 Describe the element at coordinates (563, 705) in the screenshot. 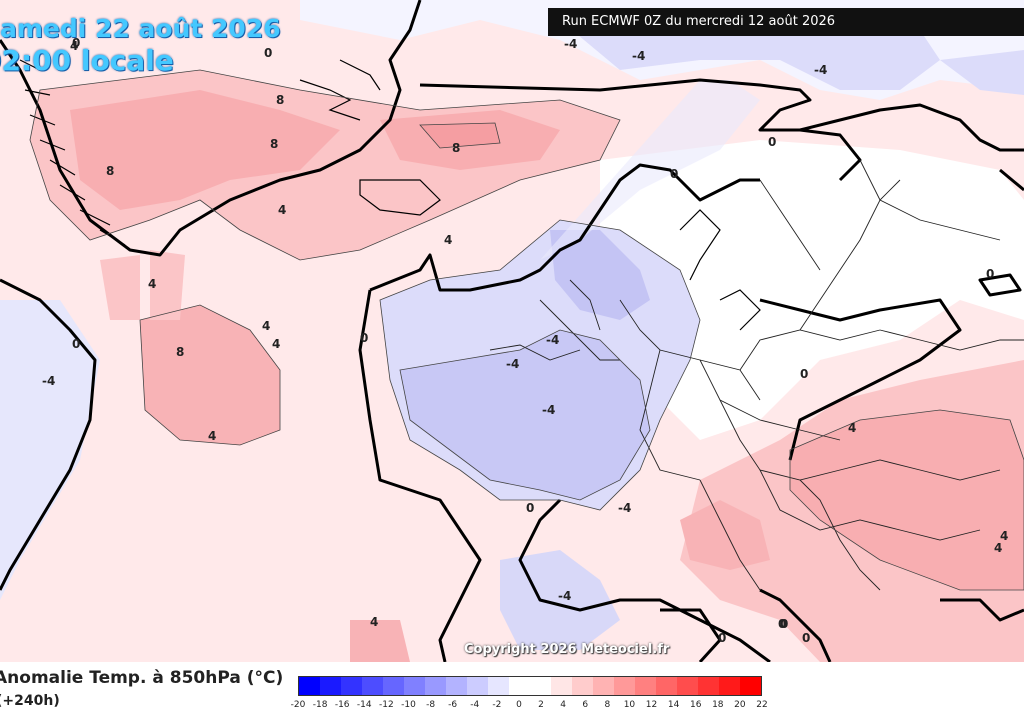

I see `scale-tick-label: 4` at that location.